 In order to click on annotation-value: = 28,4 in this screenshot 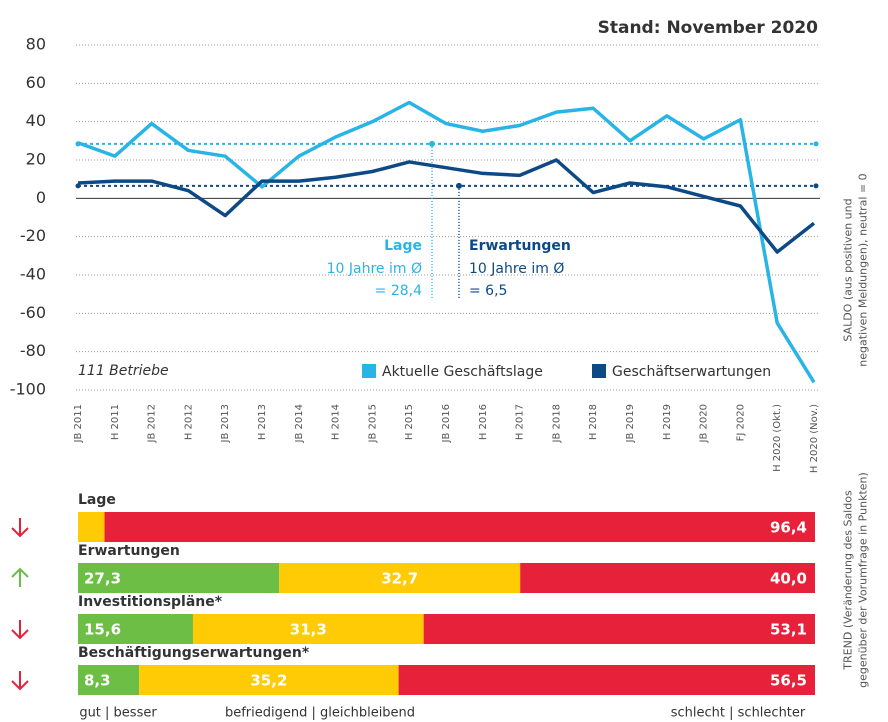, I will do `click(398, 291)`.